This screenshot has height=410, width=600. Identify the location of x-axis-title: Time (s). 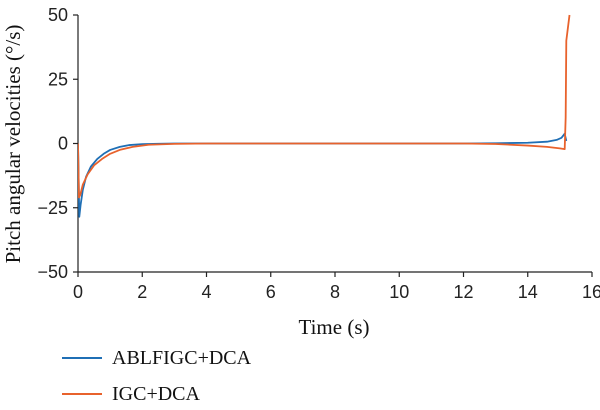
(334, 327).